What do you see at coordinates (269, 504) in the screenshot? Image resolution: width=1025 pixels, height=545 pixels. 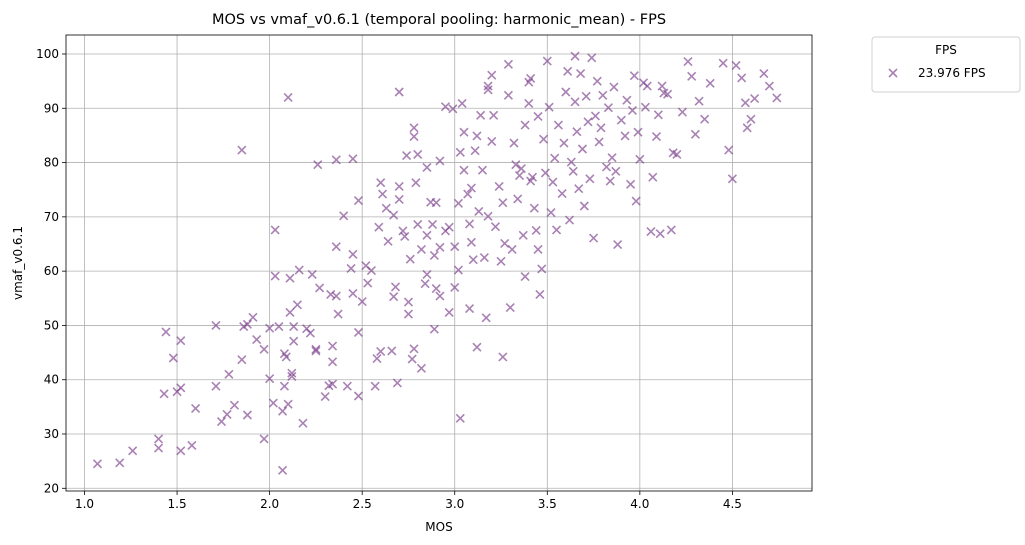 I see `x-tick-label: 2.0` at bounding box center [269, 504].